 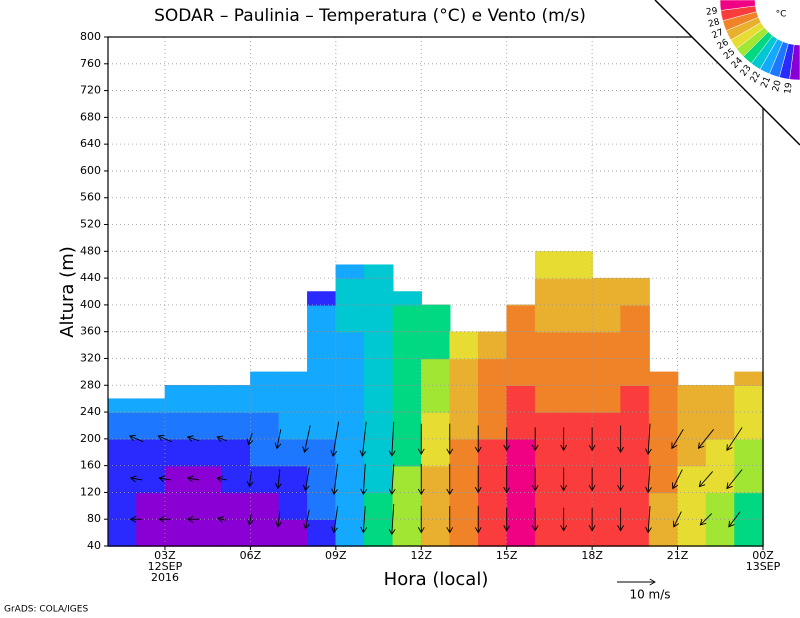 I want to click on y-tick-label: 240, so click(x=90, y=411).